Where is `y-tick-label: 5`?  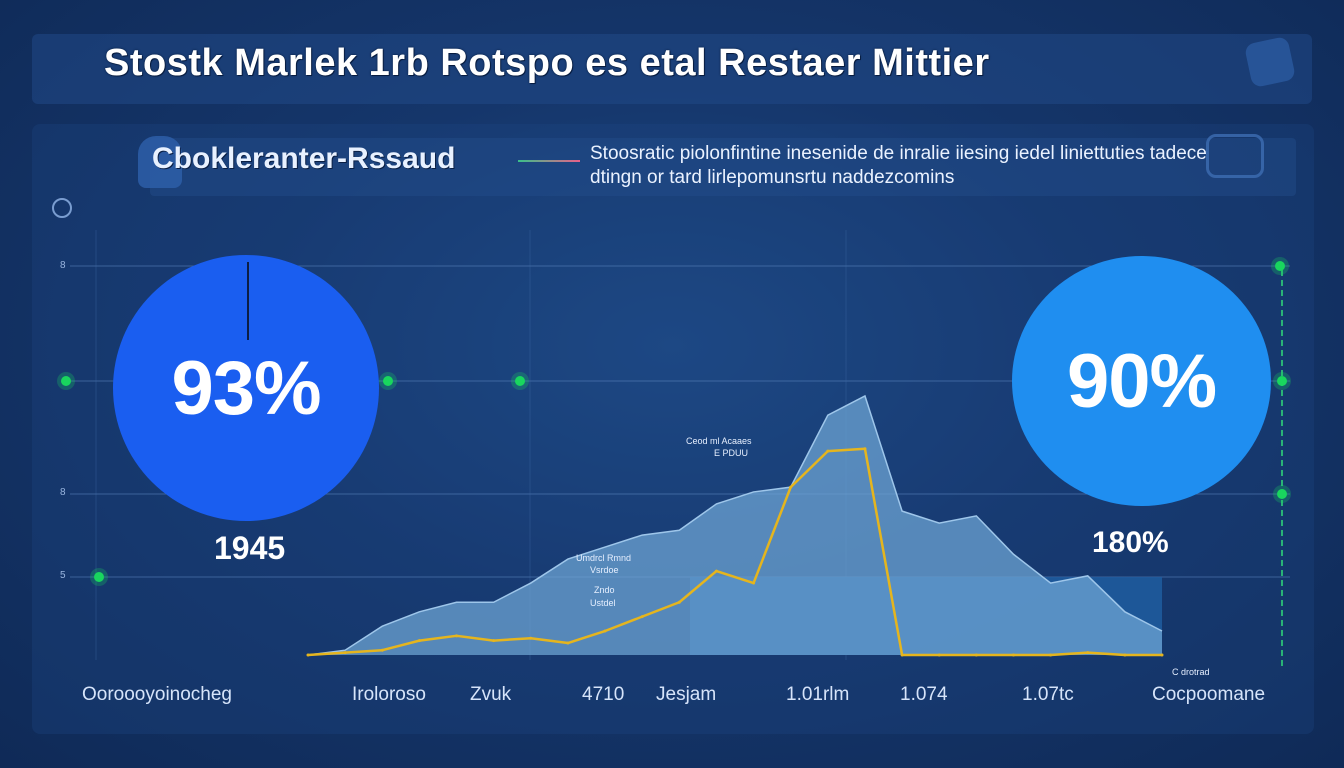 y-tick-label: 5 is located at coordinates (63, 575).